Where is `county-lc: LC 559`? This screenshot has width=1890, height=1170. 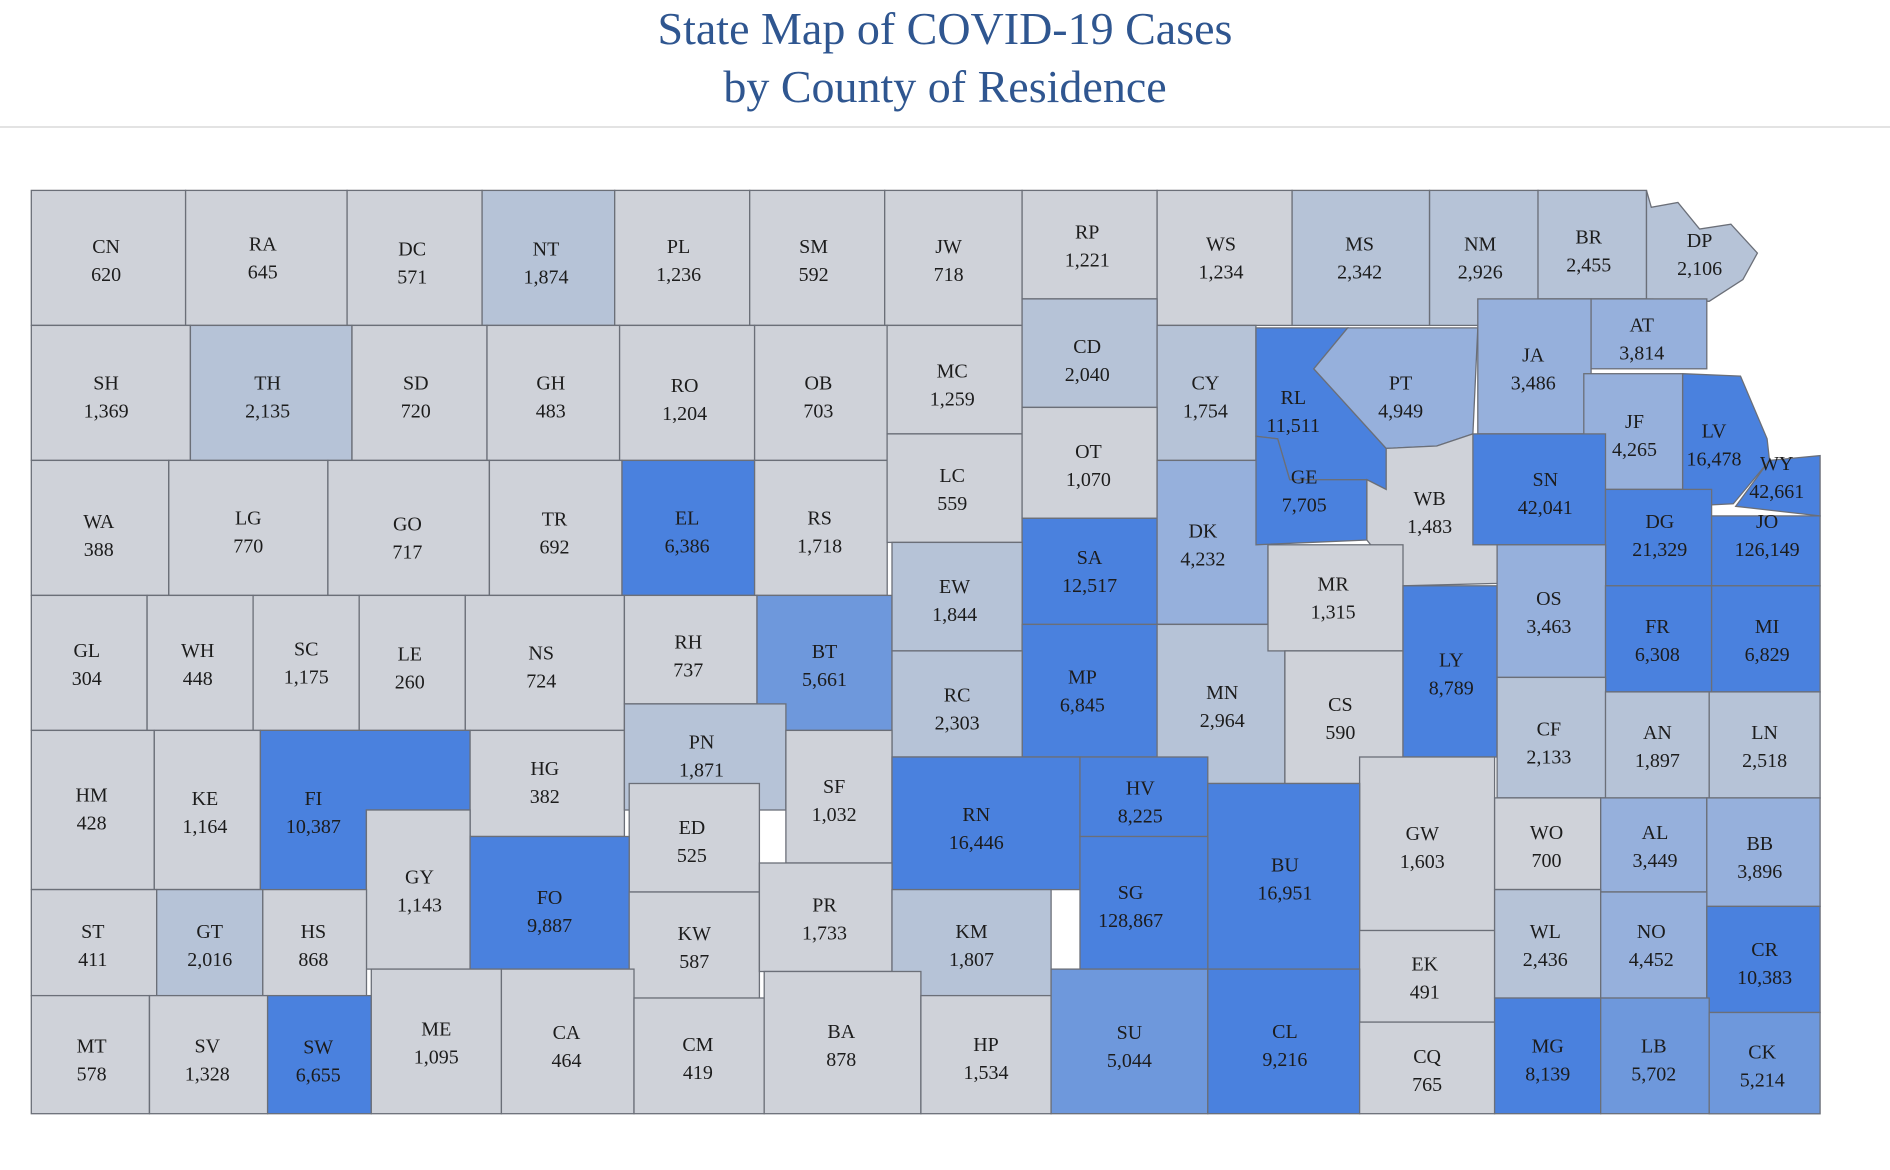
county-lc: LC 559 is located at coordinates (954, 488).